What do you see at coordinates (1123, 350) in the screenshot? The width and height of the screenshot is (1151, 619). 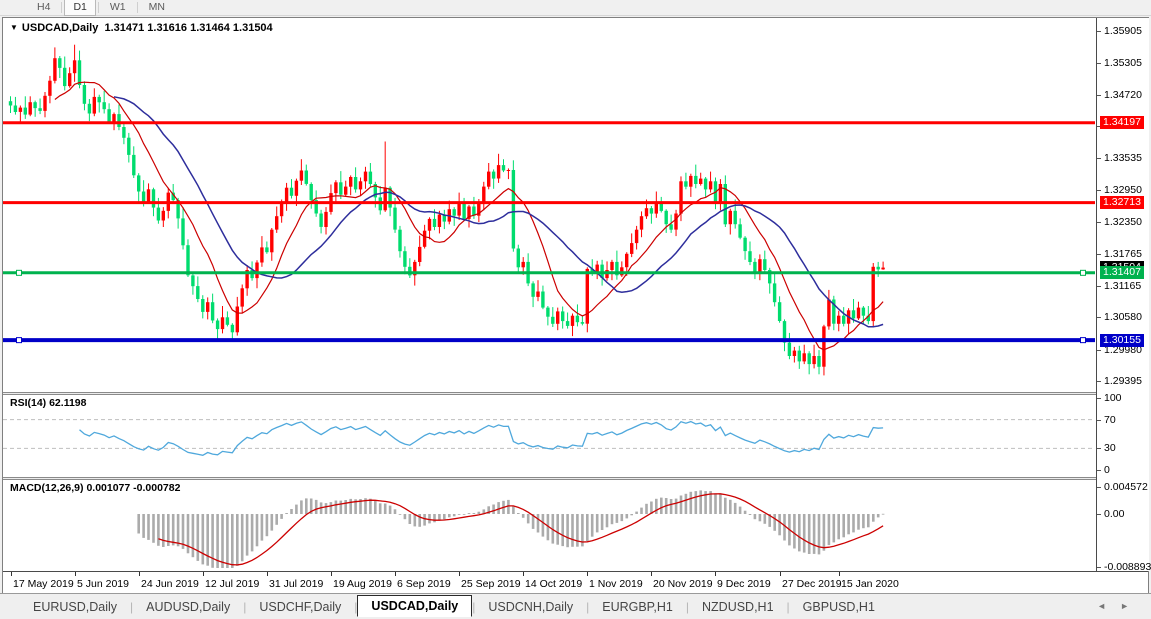 I see `price-tick-label: 1.29980` at bounding box center [1123, 350].